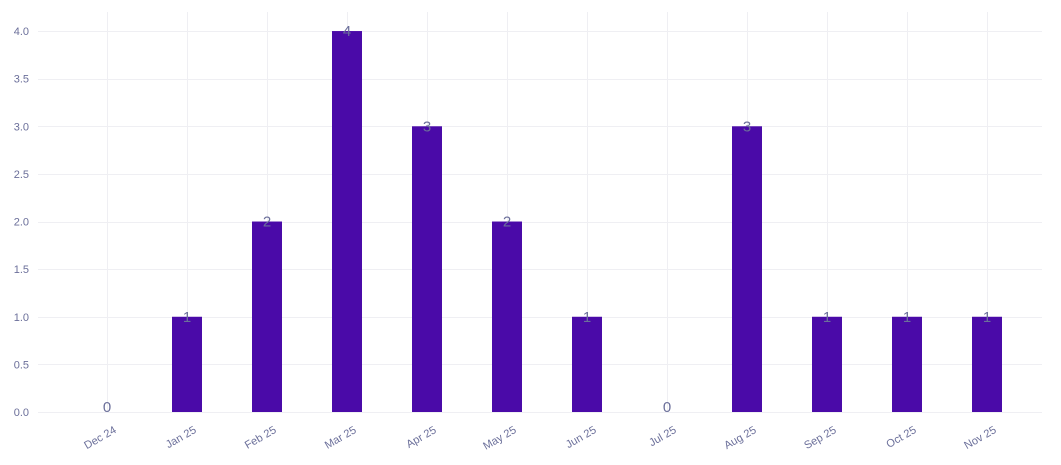  Describe the element at coordinates (261, 438) in the screenshot. I see `x-tick-label: Feb 25` at that location.